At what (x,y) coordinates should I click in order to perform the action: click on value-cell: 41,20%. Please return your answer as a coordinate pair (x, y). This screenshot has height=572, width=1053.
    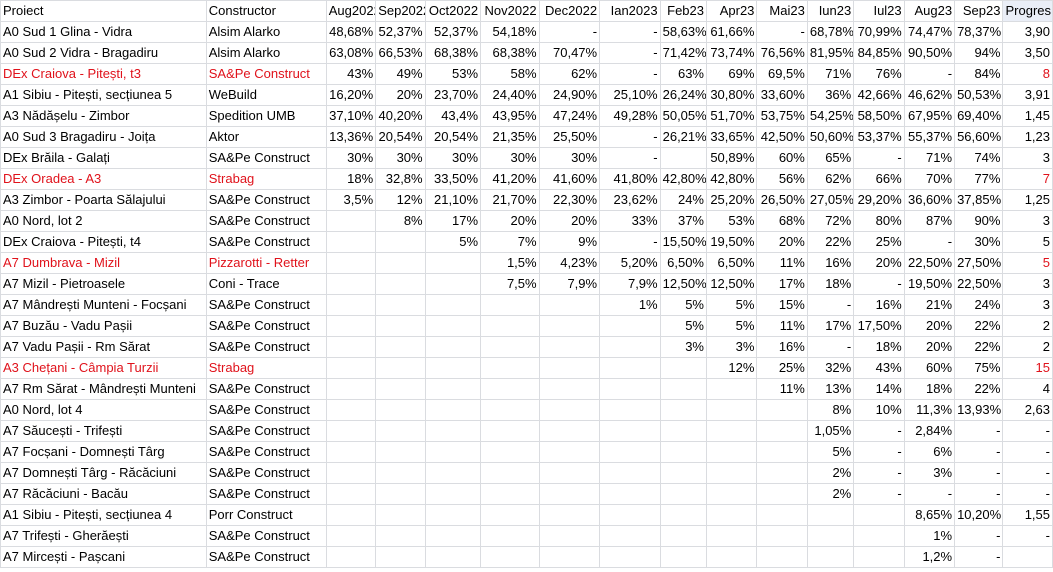
    Looking at the image, I should click on (510, 179).